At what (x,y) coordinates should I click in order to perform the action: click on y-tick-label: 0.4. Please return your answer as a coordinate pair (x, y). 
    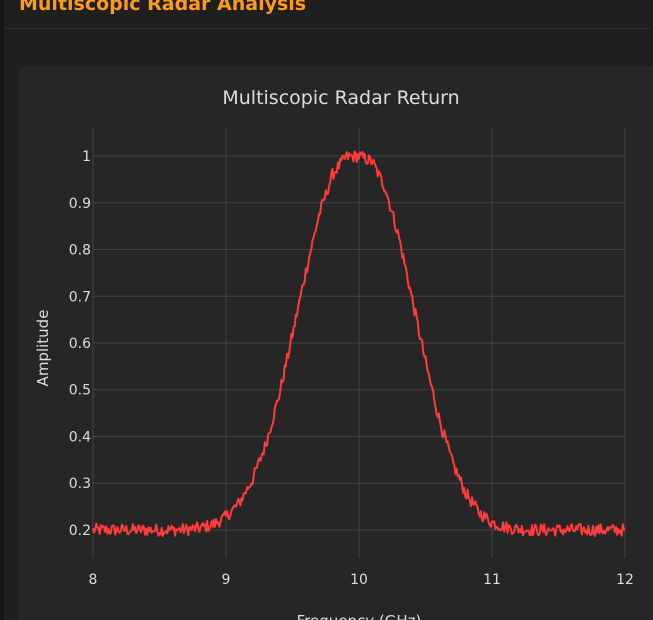
    Looking at the image, I should click on (80, 437).